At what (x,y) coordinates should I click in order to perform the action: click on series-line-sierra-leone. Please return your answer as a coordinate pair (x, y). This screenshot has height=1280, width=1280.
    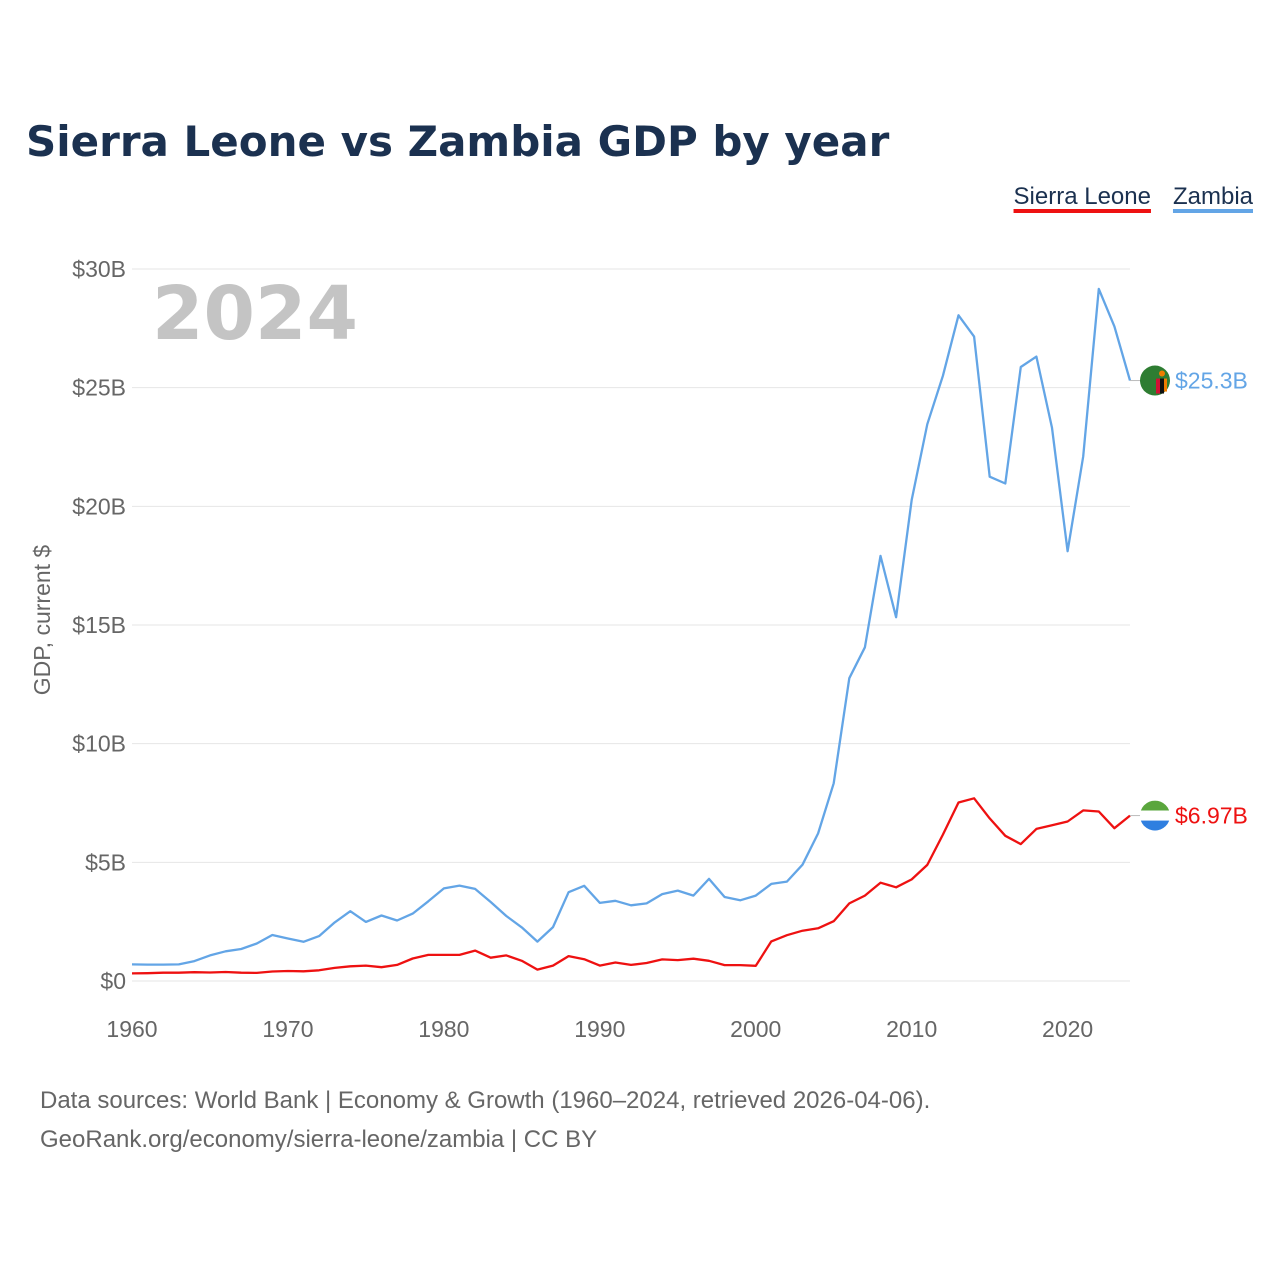
    Looking at the image, I should click on (631, 886).